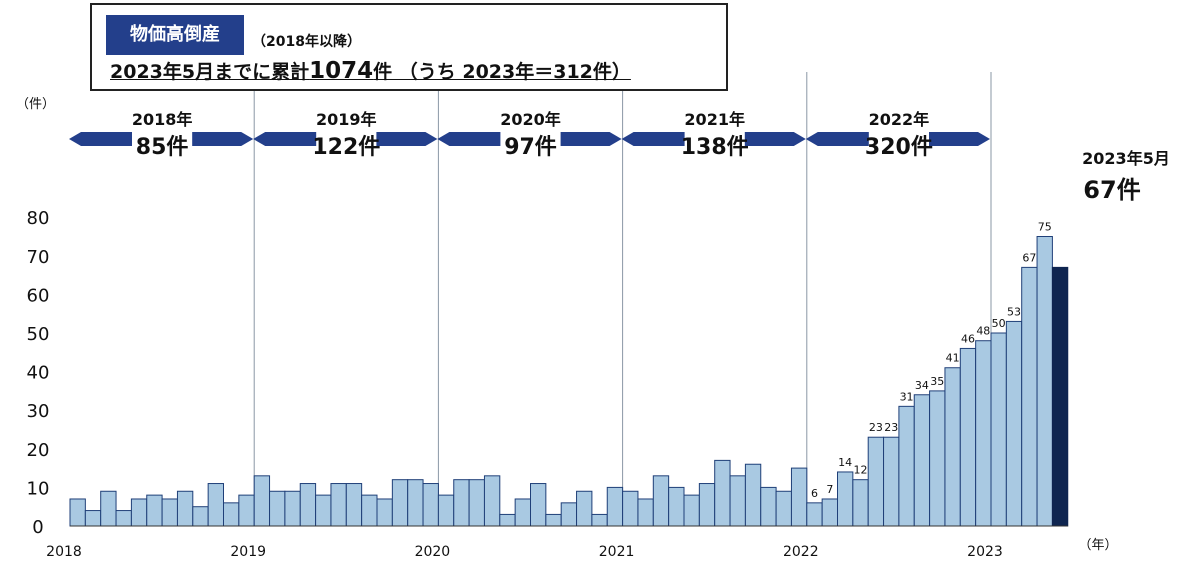  I want to click on data-label: 31, so click(907, 396).